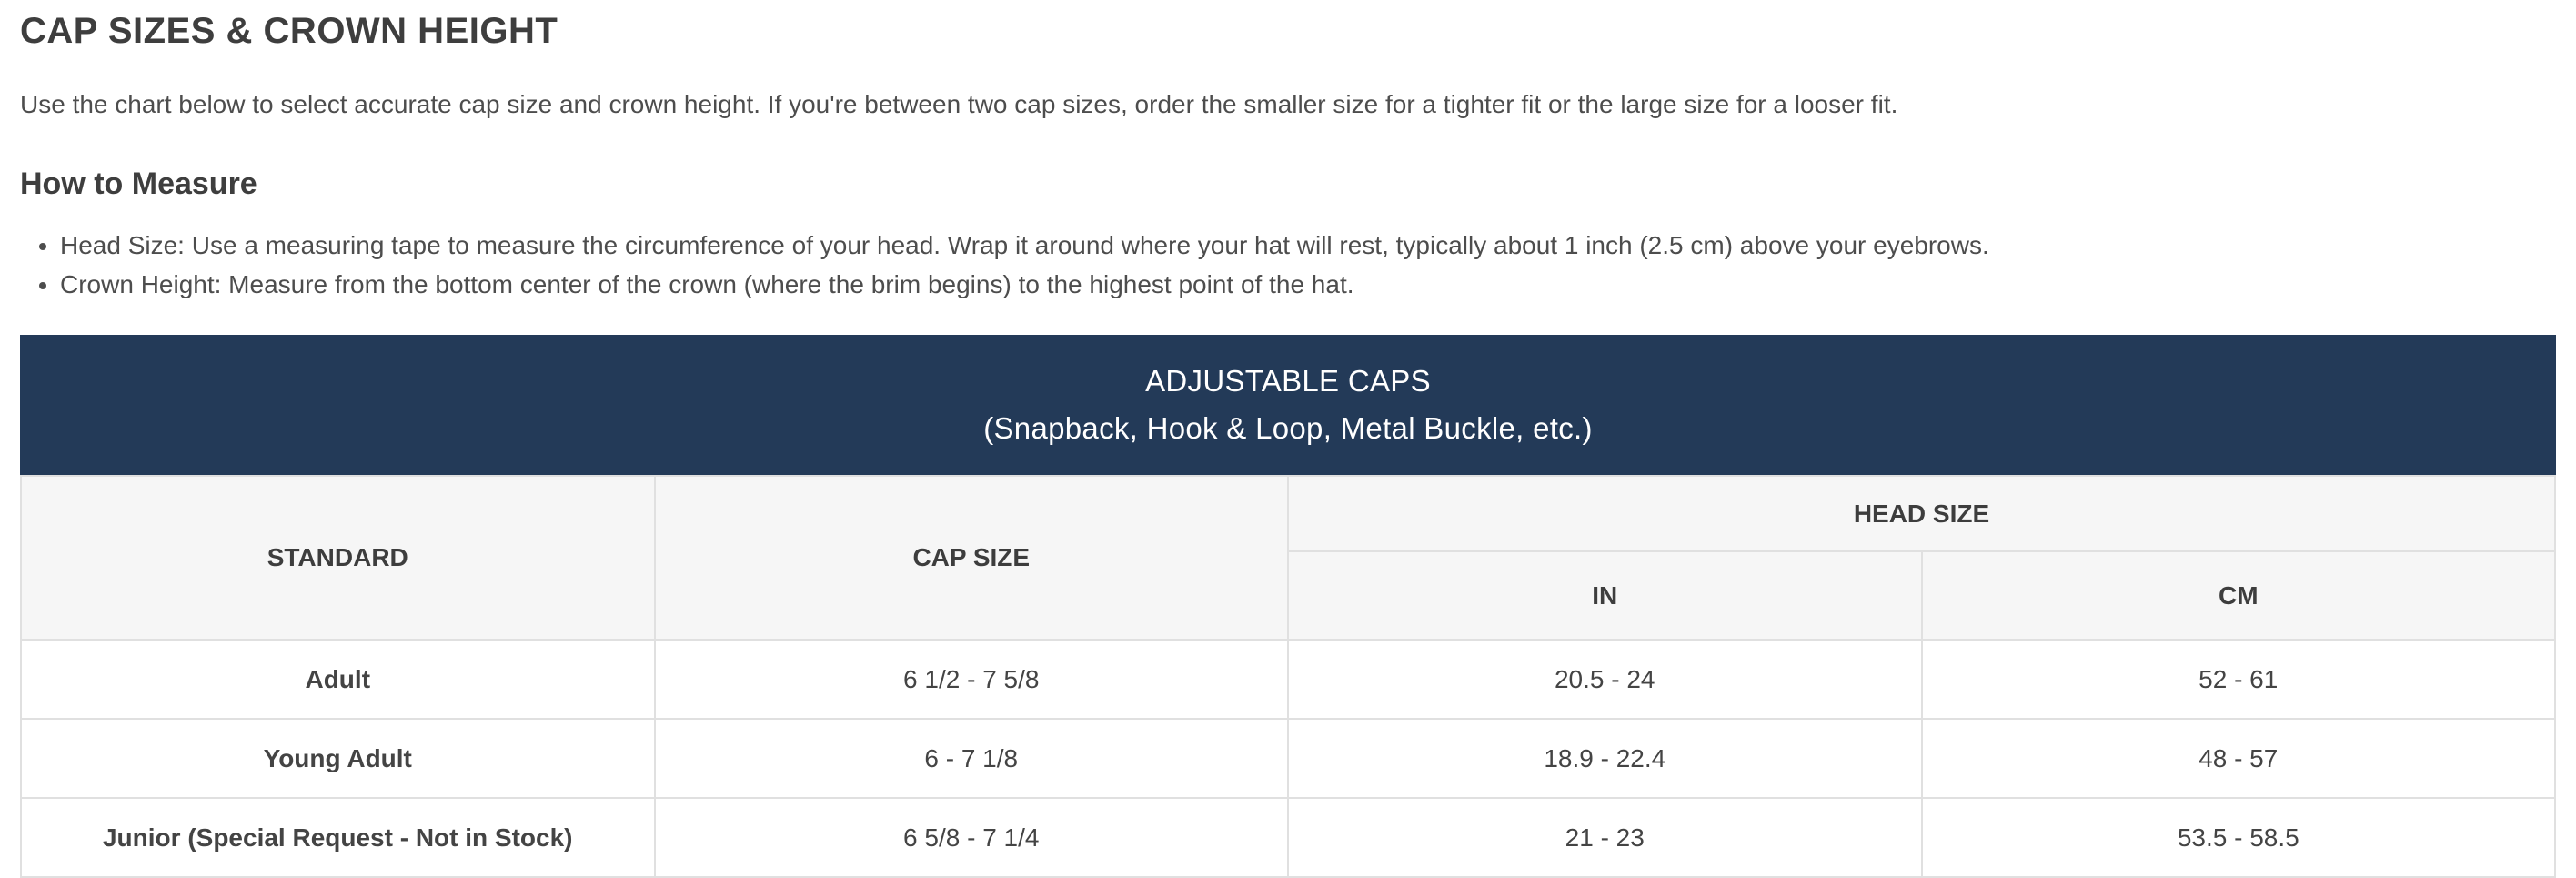  I want to click on cell-head-in: 20.5 - 24, so click(1605, 680).